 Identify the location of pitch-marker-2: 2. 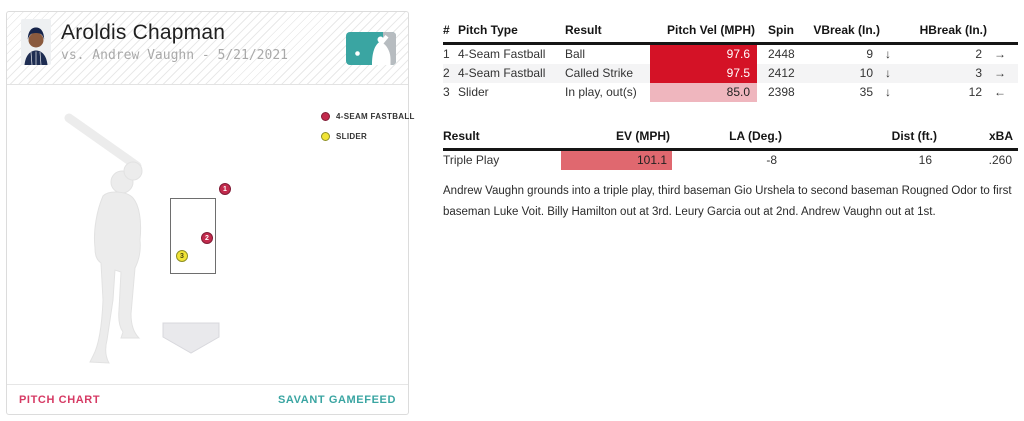
(207, 238).